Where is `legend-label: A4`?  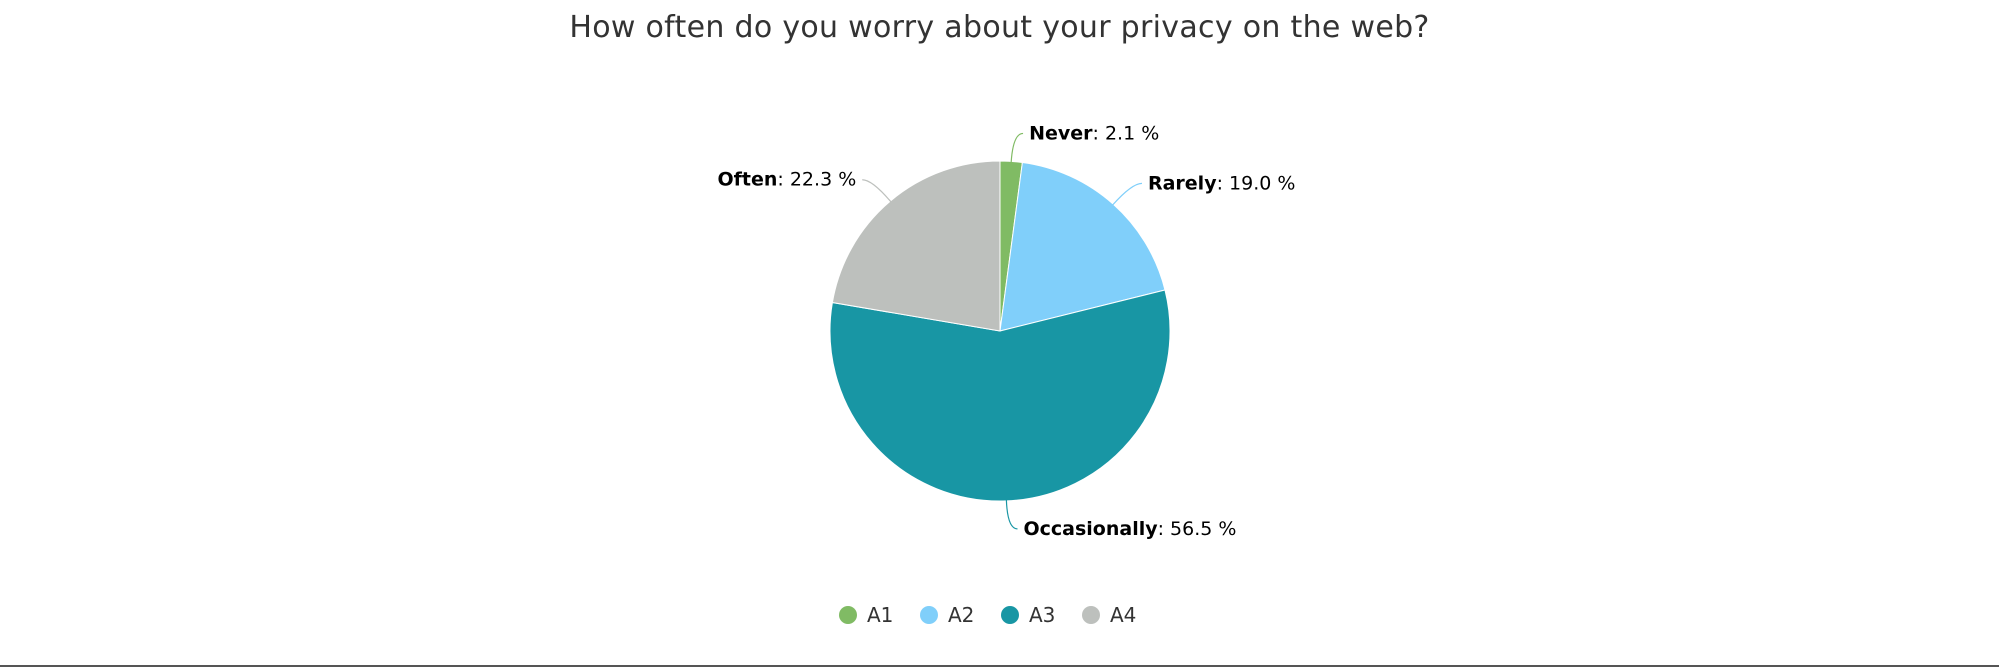
legend-label: A4 is located at coordinates (1123, 615).